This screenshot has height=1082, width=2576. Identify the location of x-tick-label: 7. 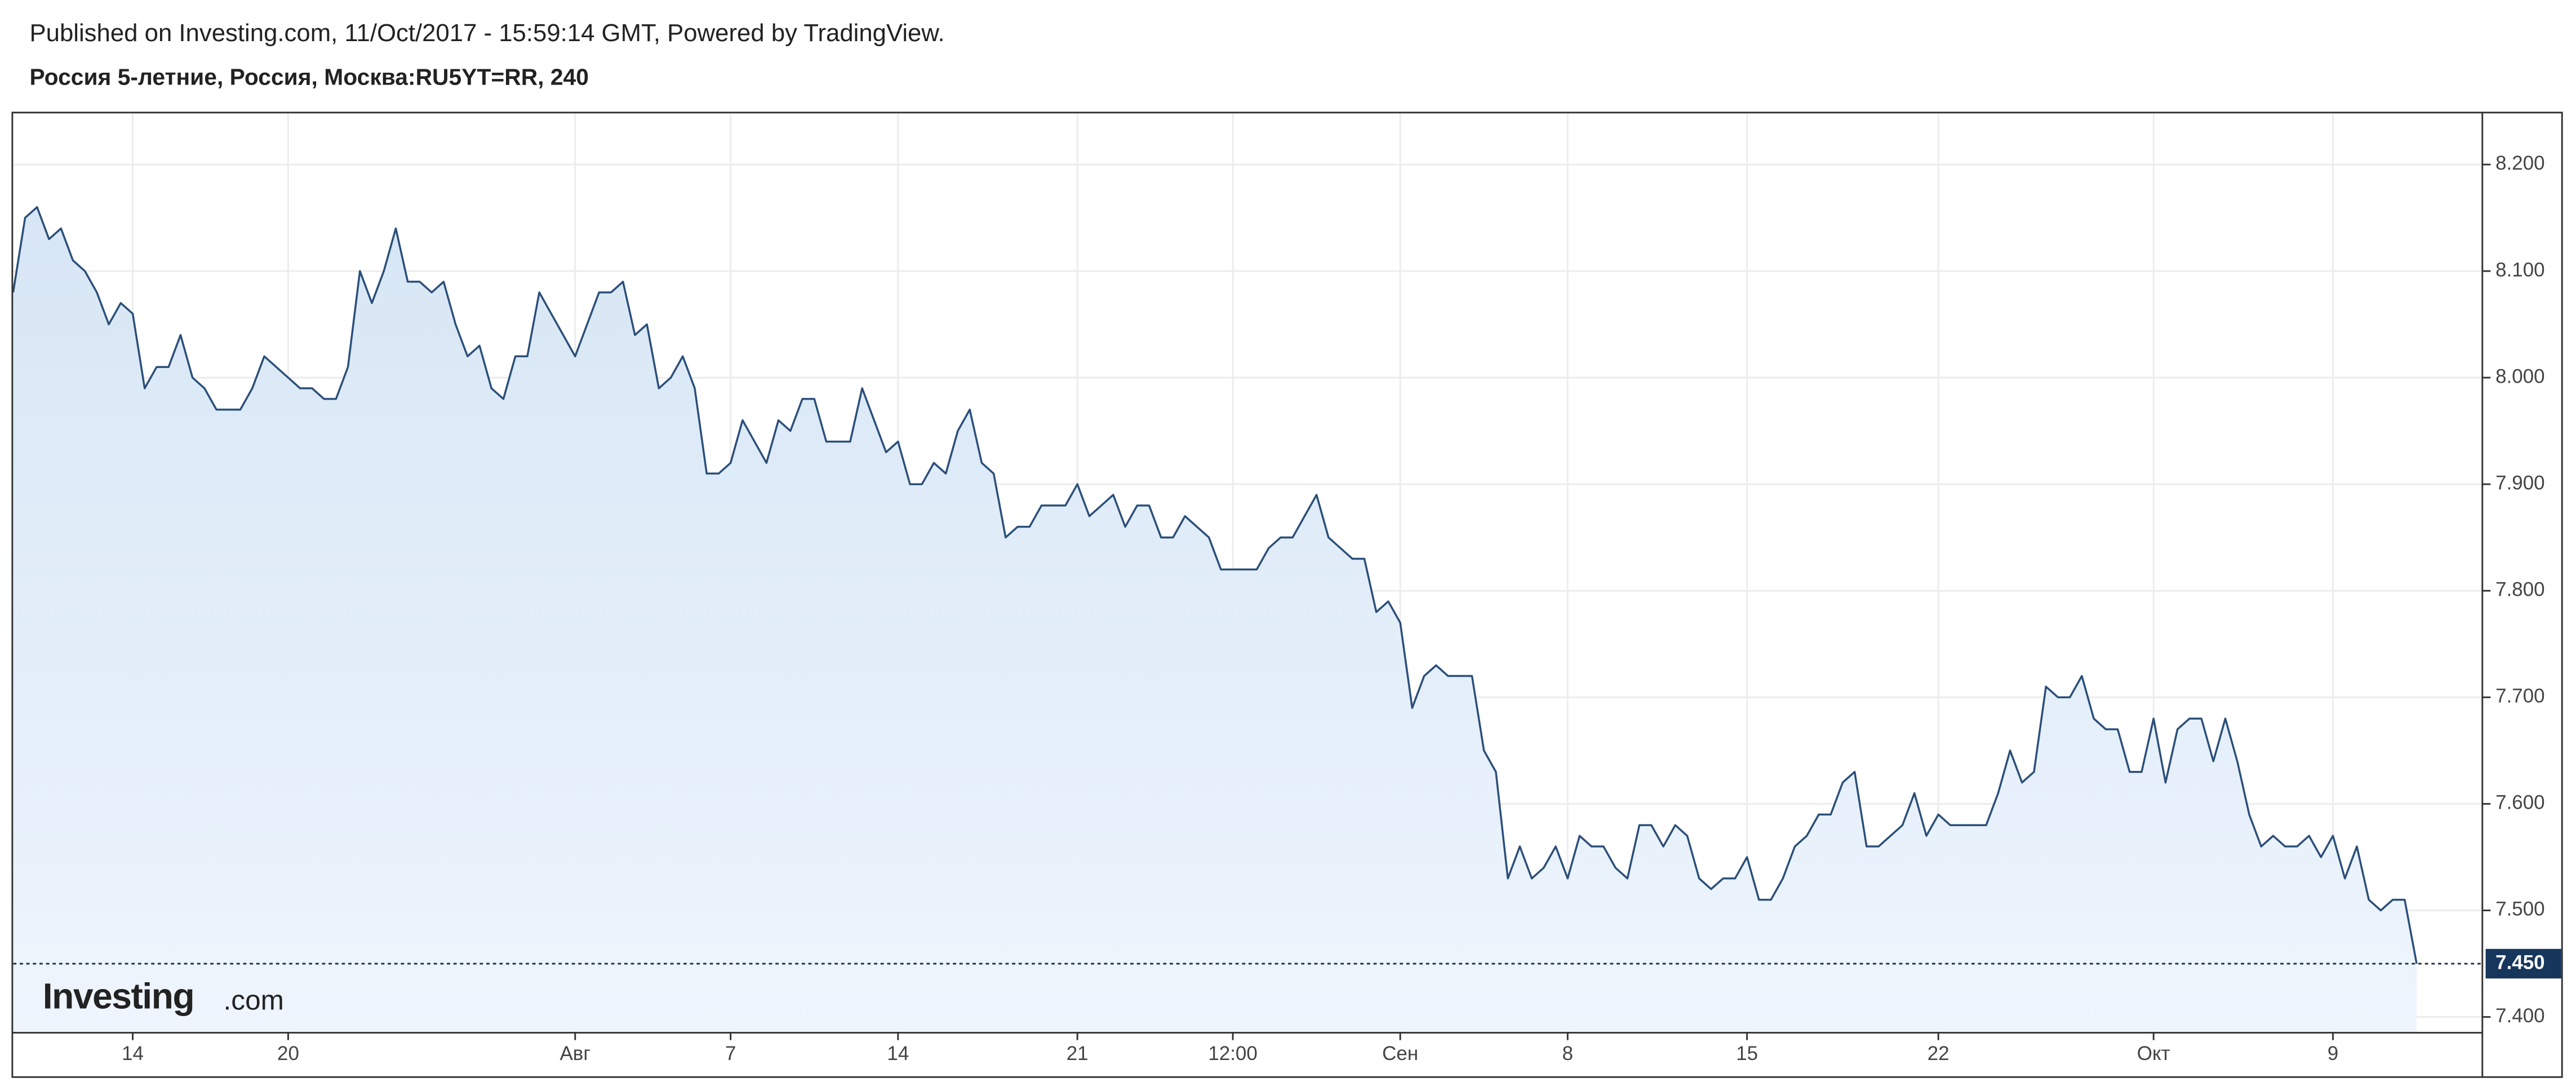
(730, 1054).